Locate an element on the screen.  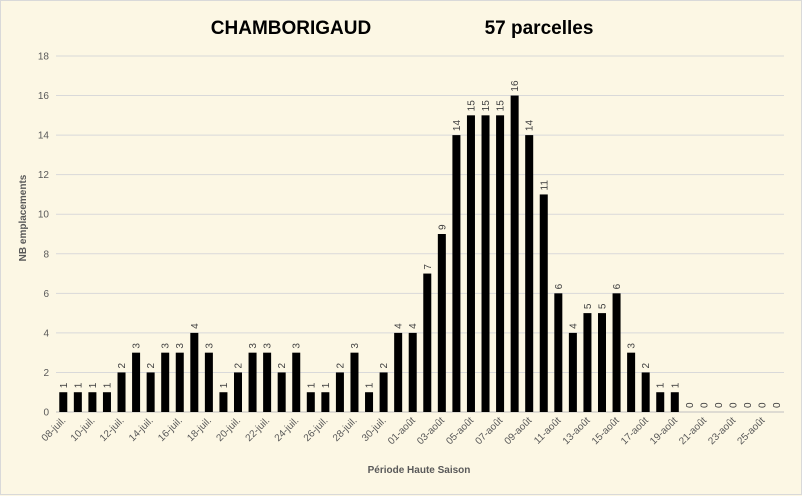
x-tick-label: 26-juil. is located at coordinates (316, 429).